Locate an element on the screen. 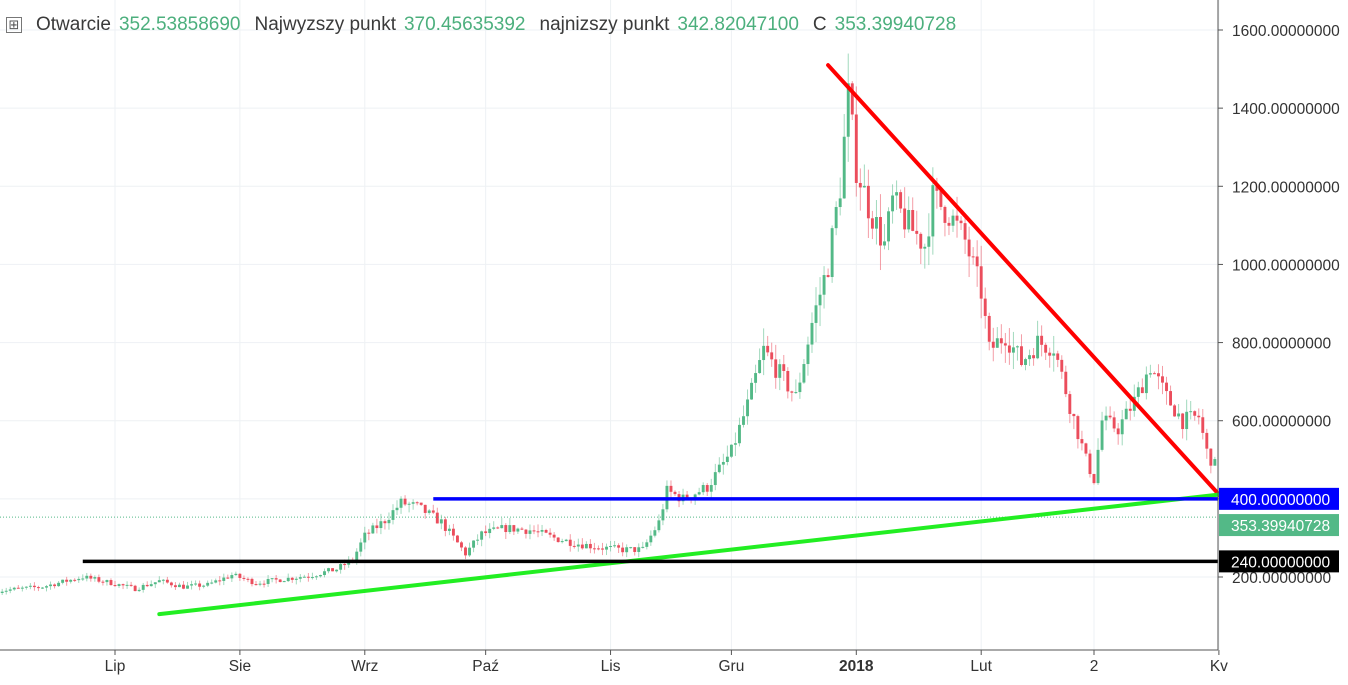 This screenshot has width=1348, height=685. time-tick-label: Lis is located at coordinates (611, 666).